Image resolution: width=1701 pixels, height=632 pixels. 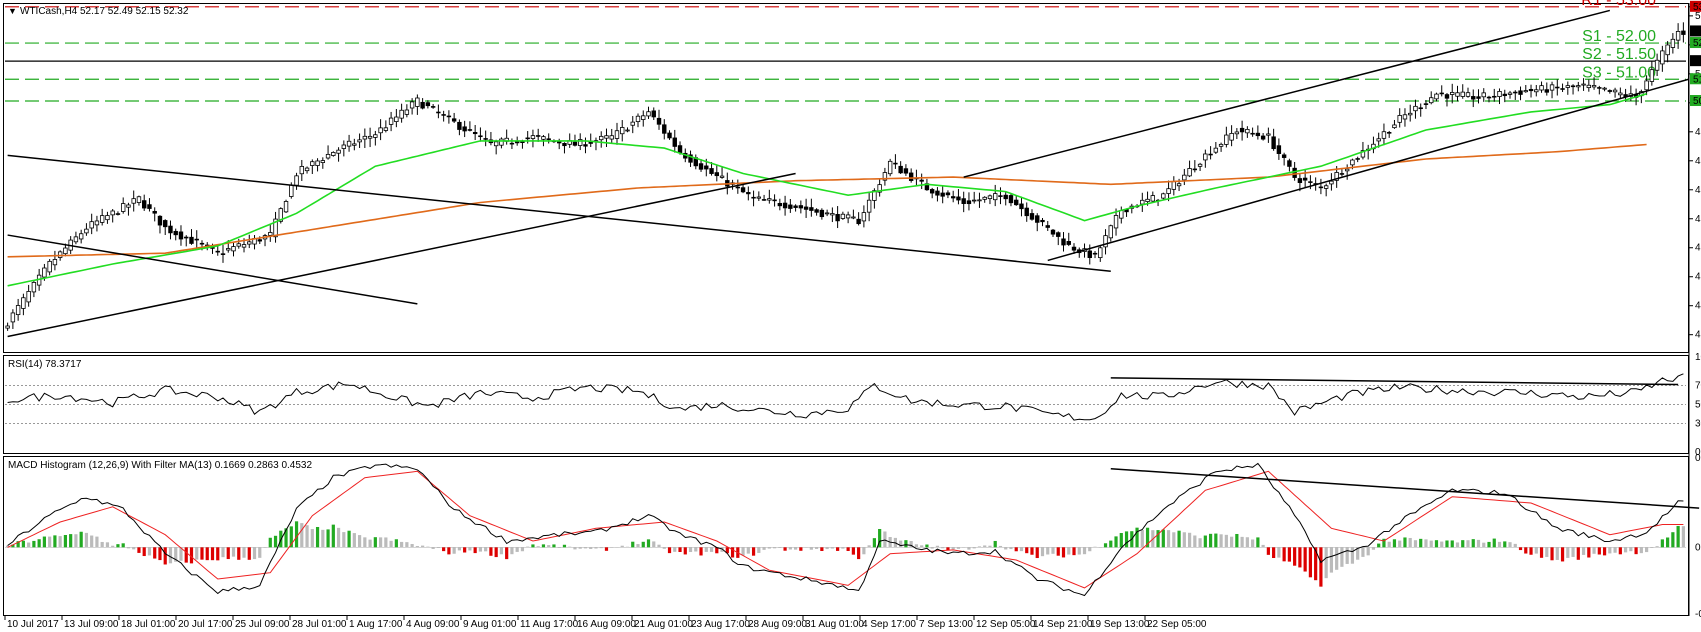 I want to click on price-tick-label: 44.75, so click(x=1698, y=306).